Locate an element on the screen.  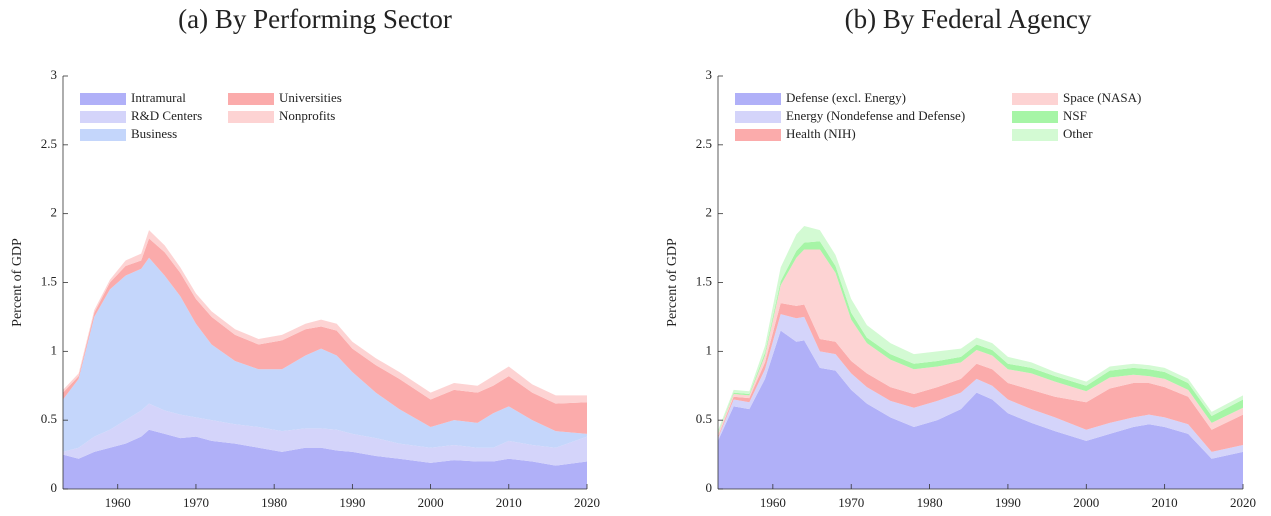
legend-label: Energy (Nondefense and Defense) is located at coordinates (875, 115).